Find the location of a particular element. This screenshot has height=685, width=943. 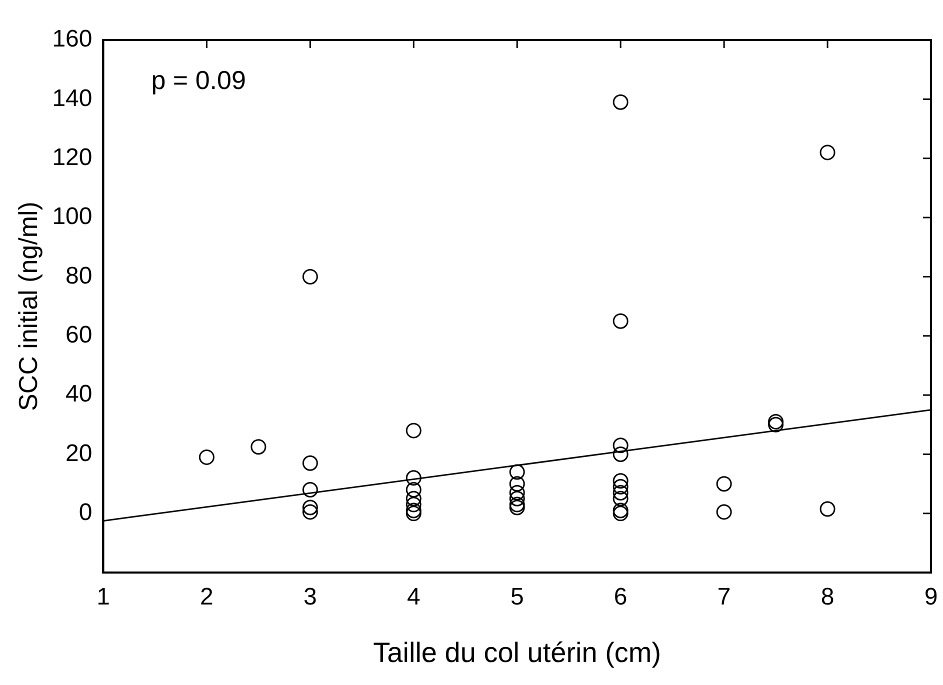

y-tick-label: 140 is located at coordinates (72, 98).